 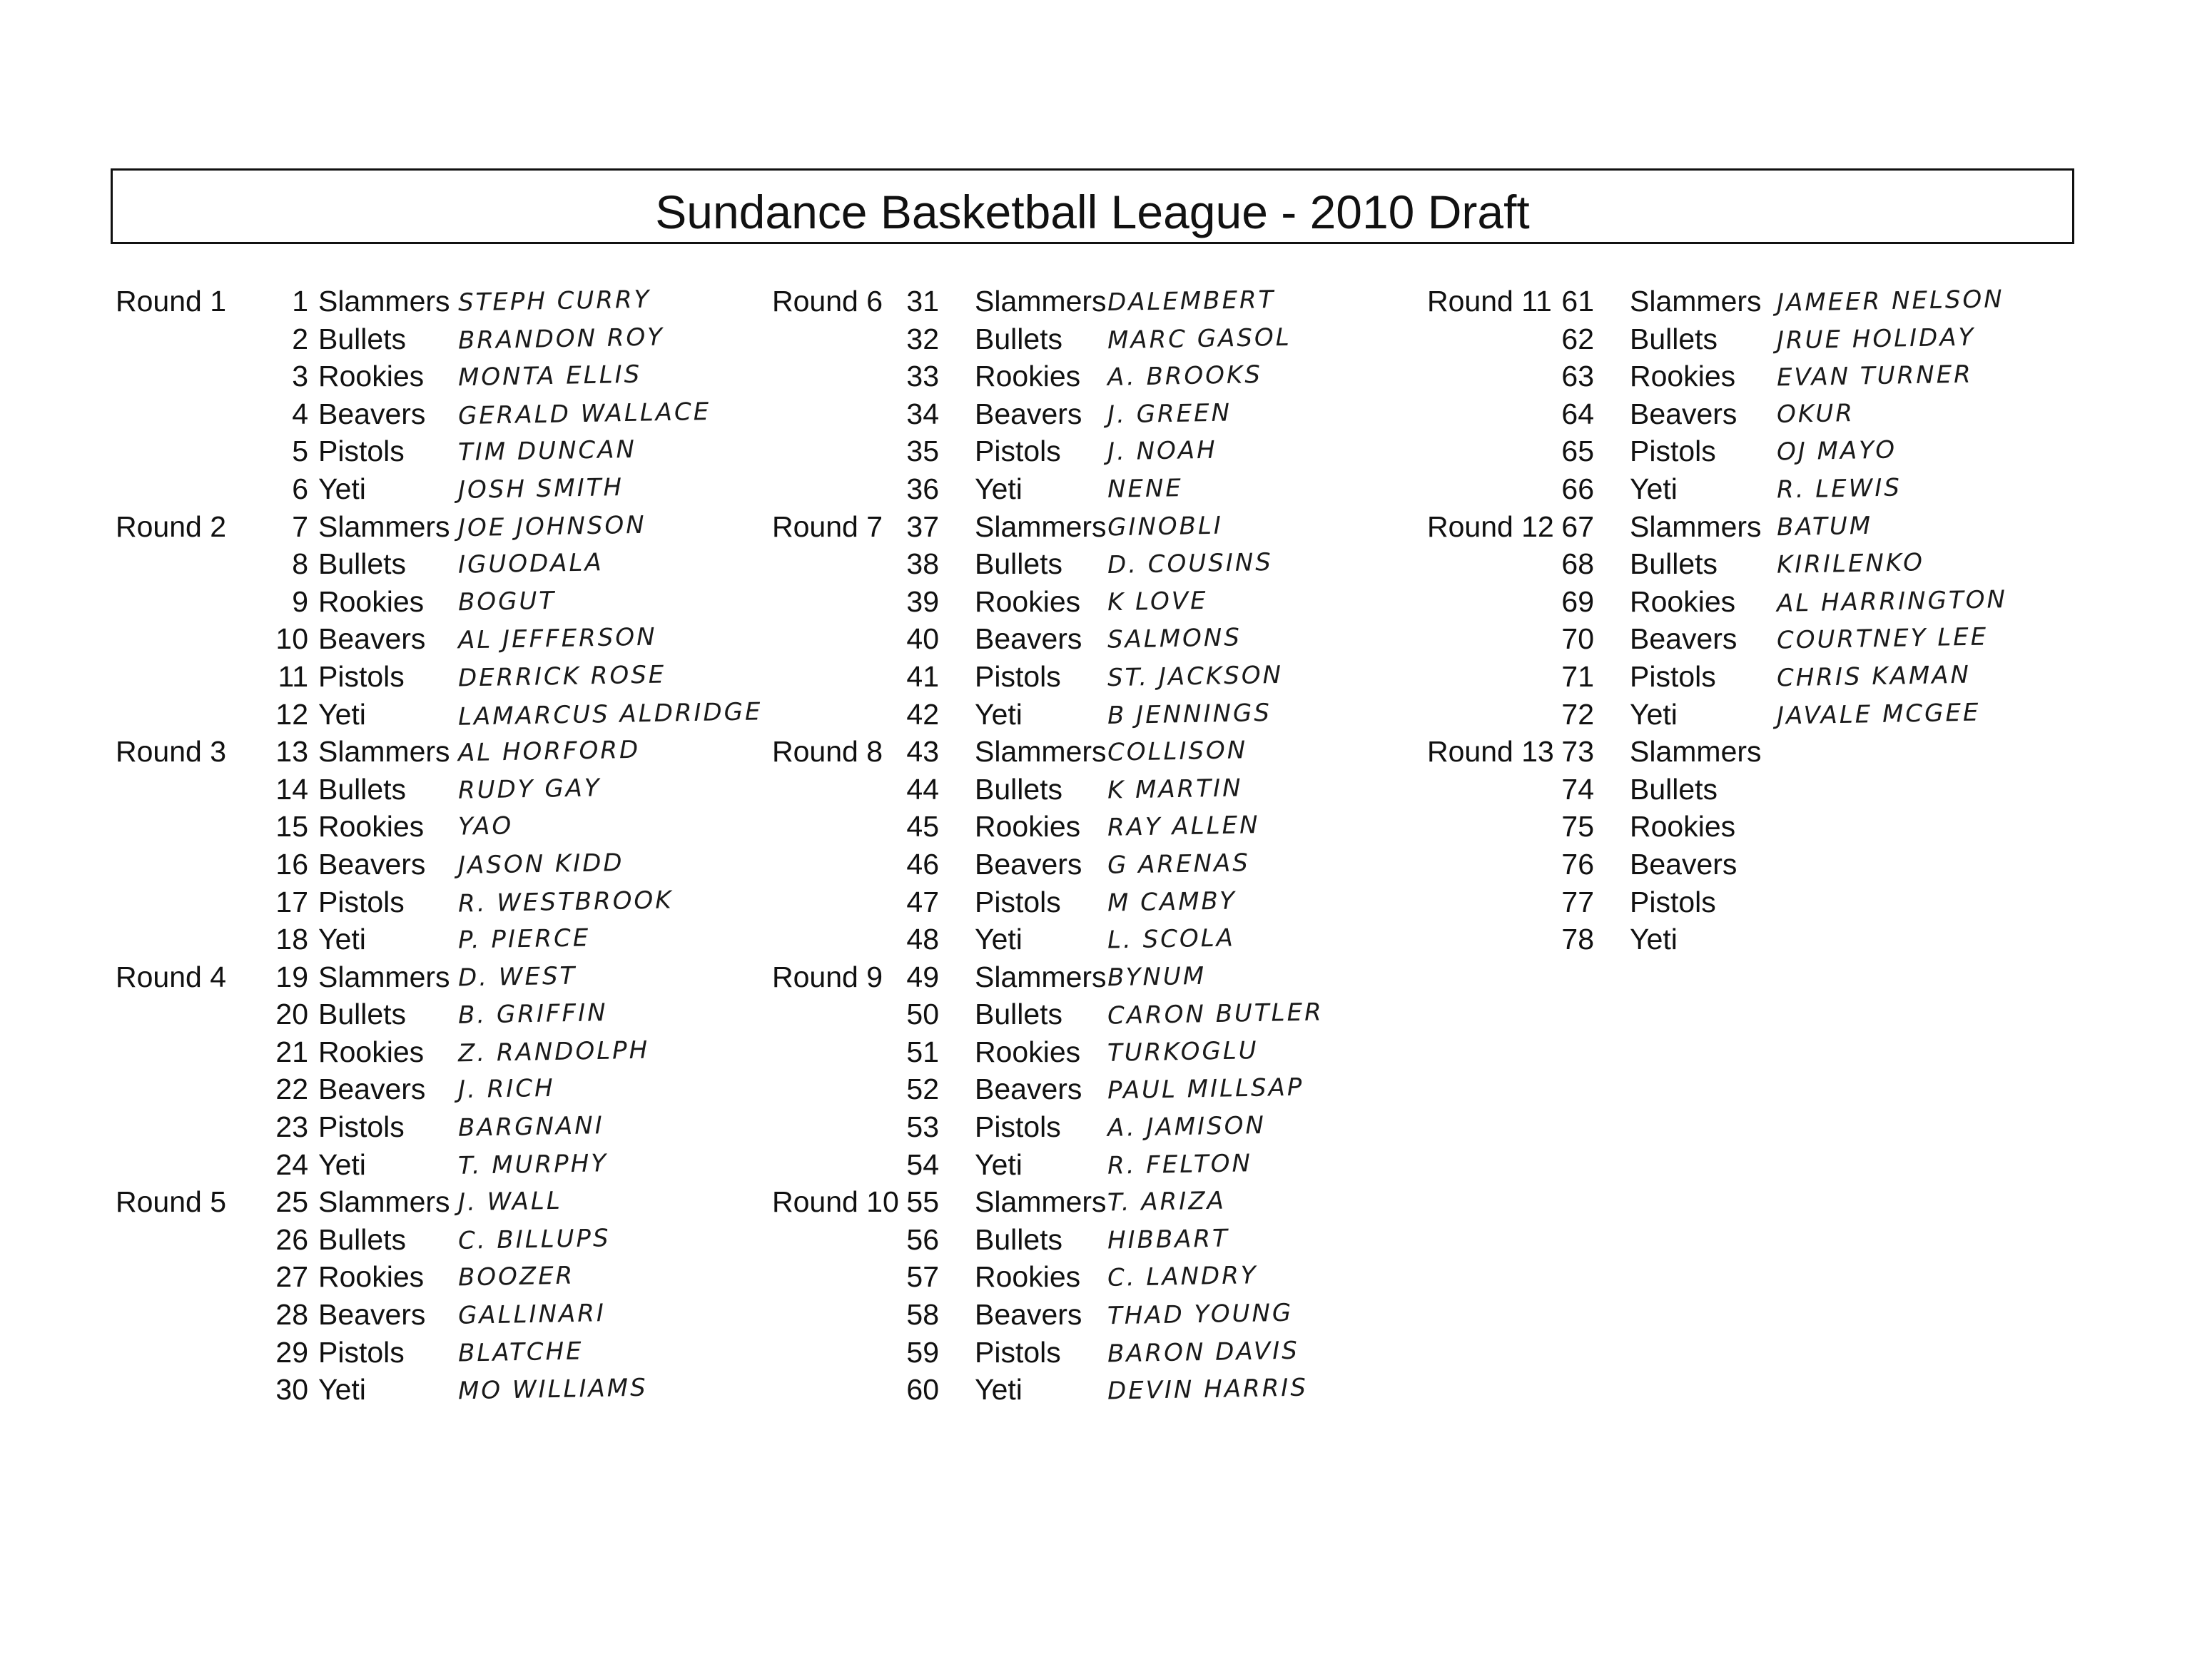 What do you see at coordinates (300, 601) in the screenshot?
I see `pick-number: 9` at bounding box center [300, 601].